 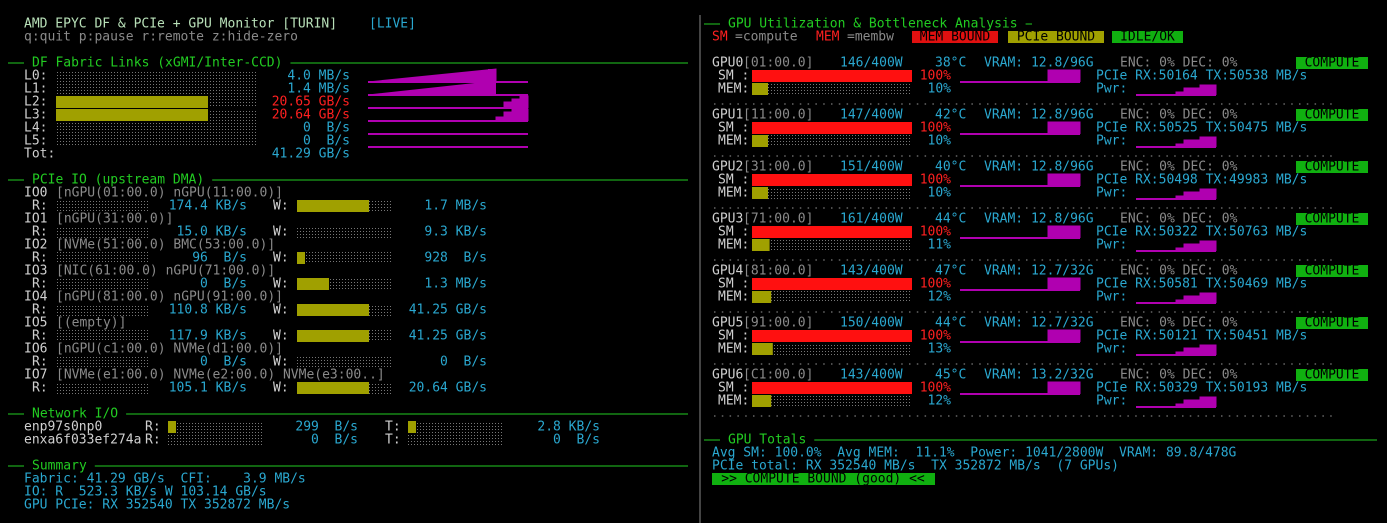 I want to click on tx-bar, so click(x=412, y=427).